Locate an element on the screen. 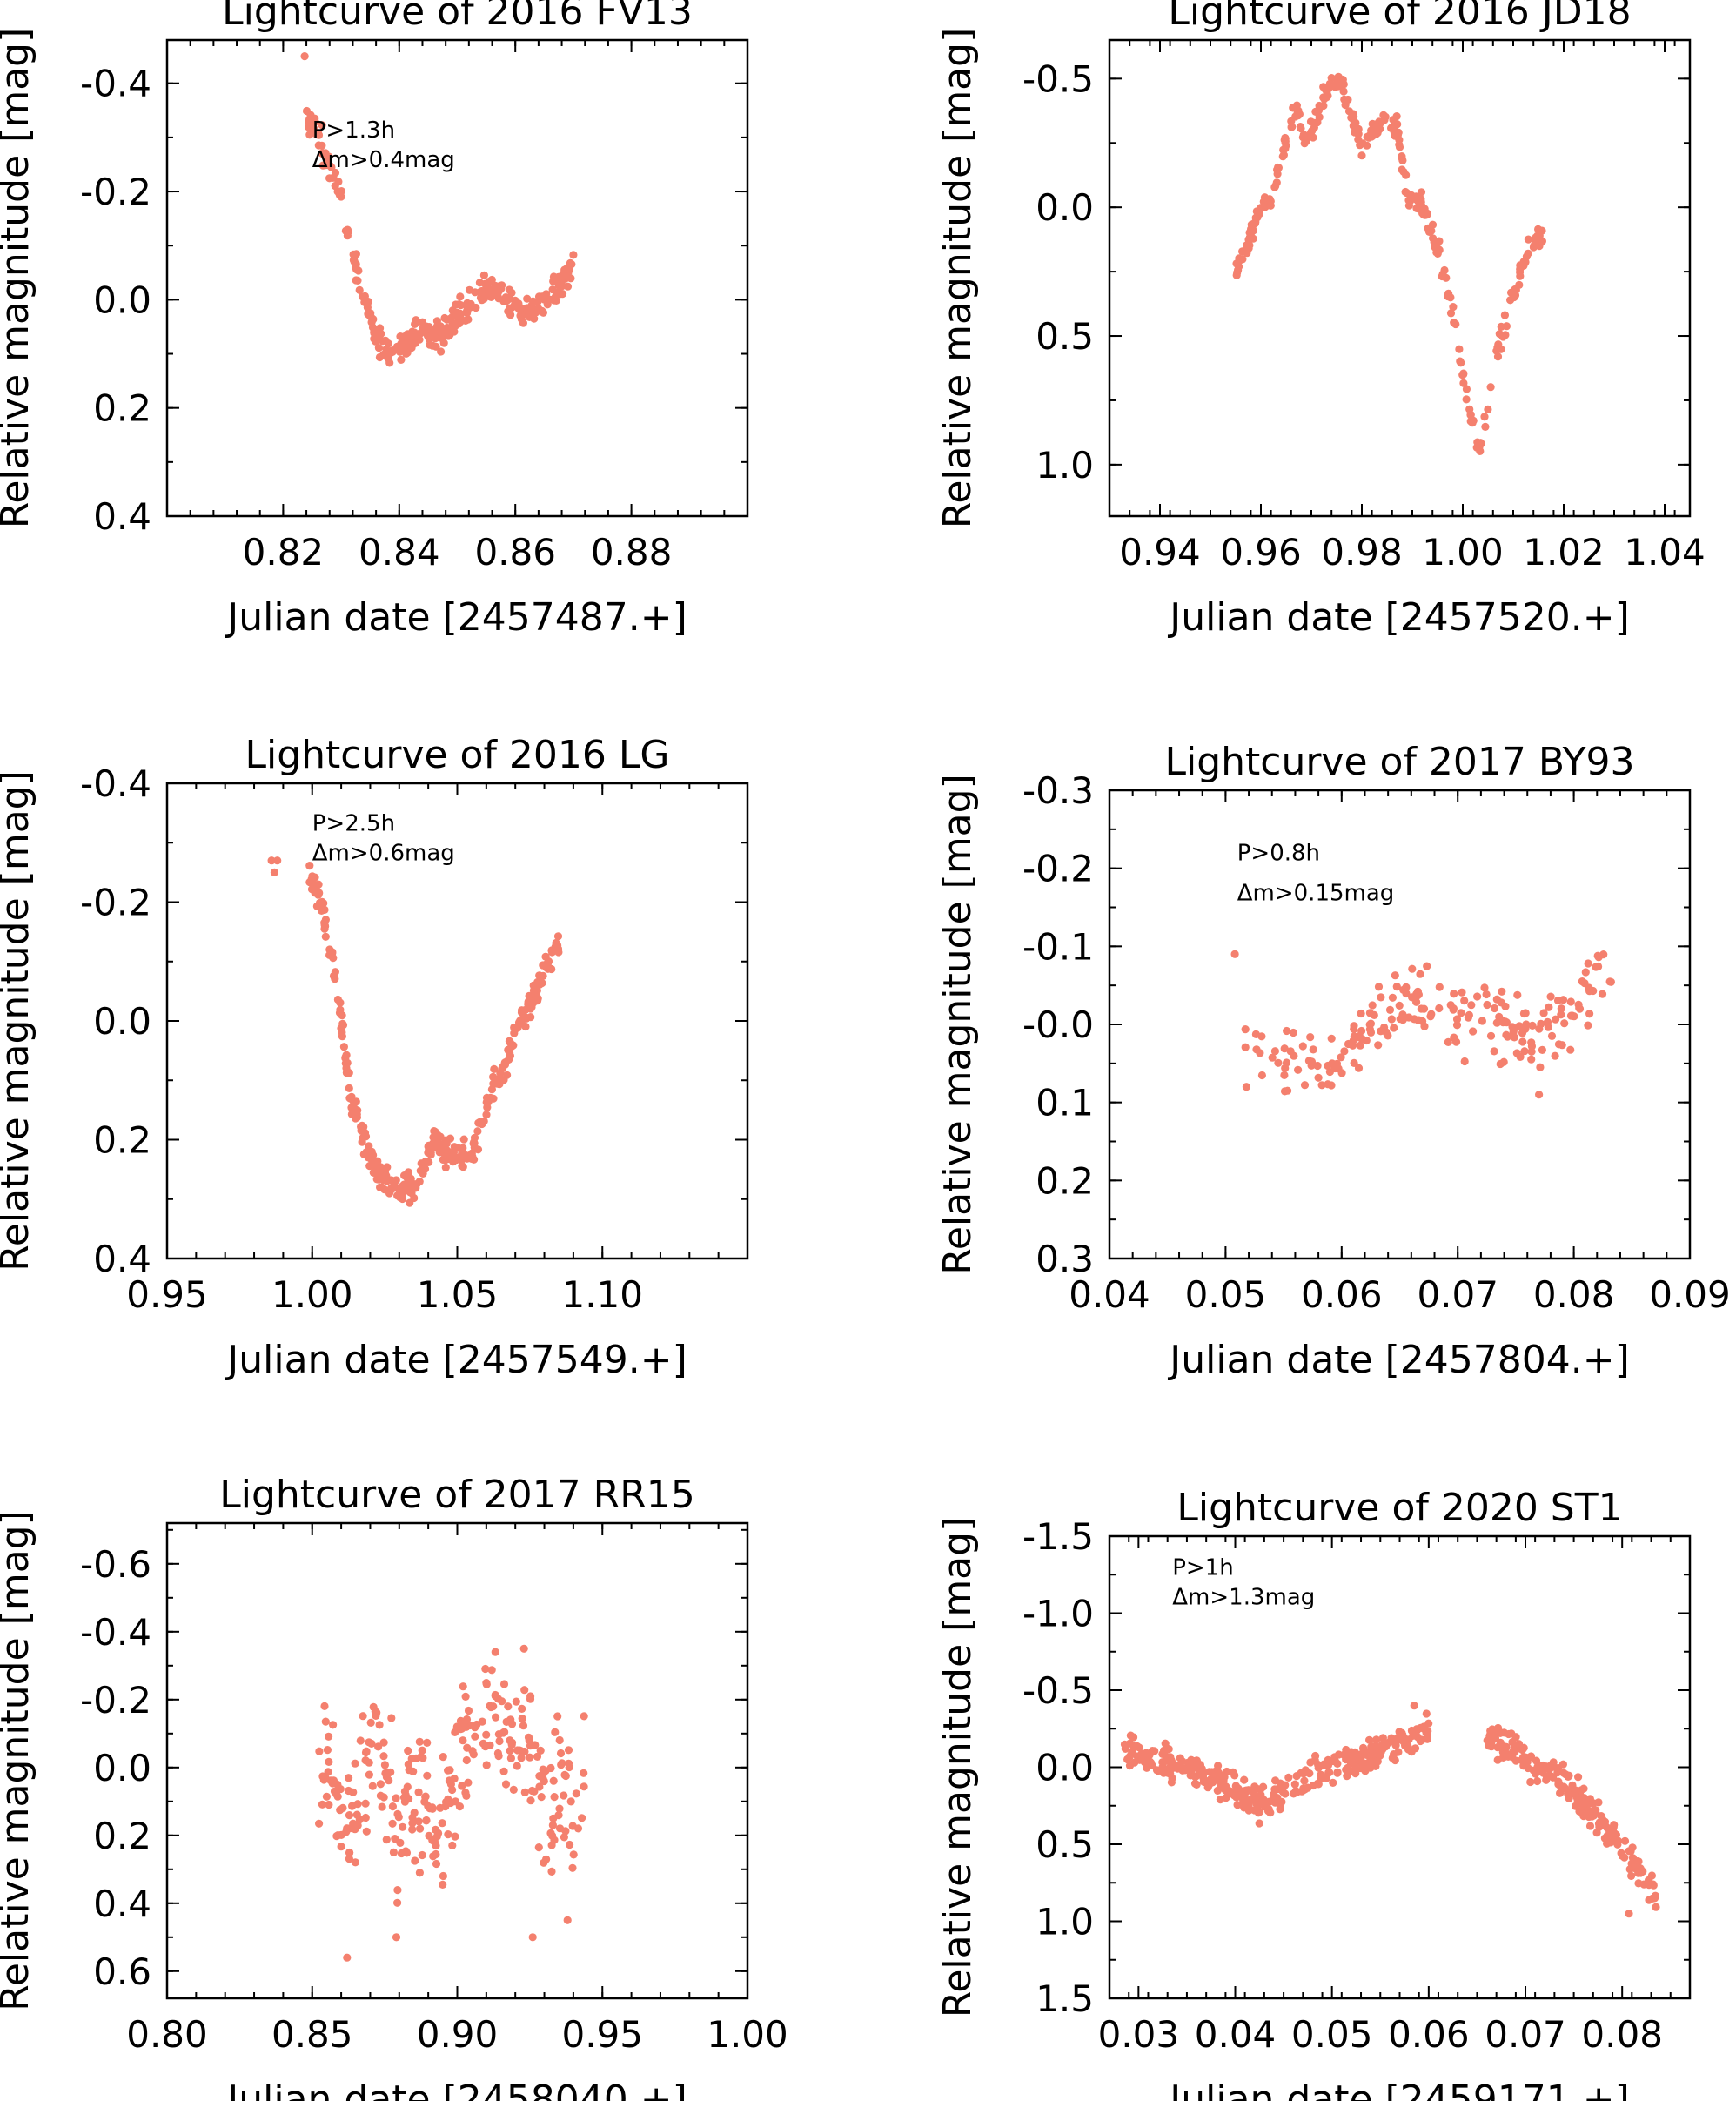 This screenshot has height=2101, width=1736. annotation-text: P>0.8h is located at coordinates (1278, 854).